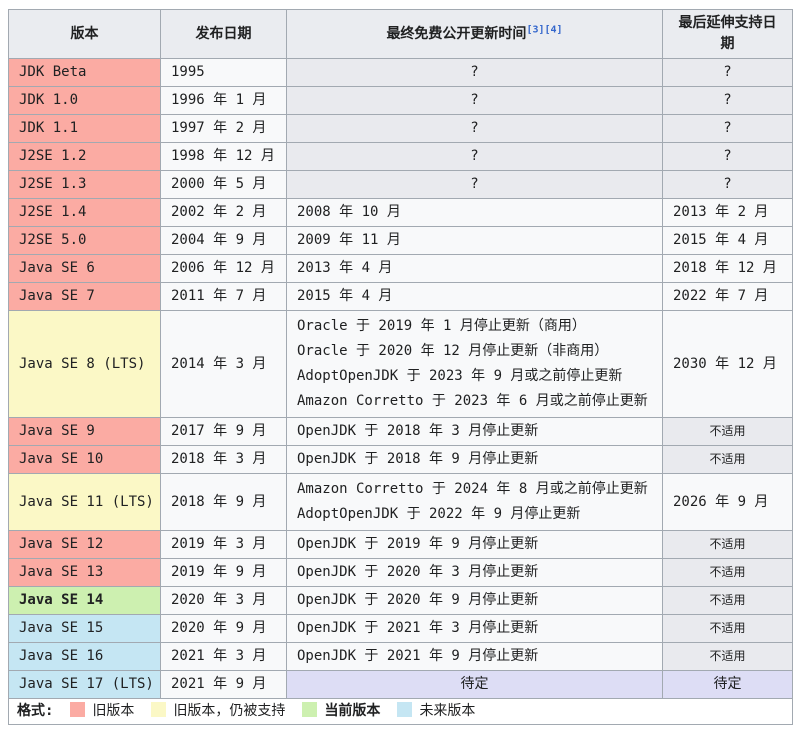  I want to click on table-row: Java SE 17 (LTS) 2021 年 9 月待定 待定, so click(400, 684).